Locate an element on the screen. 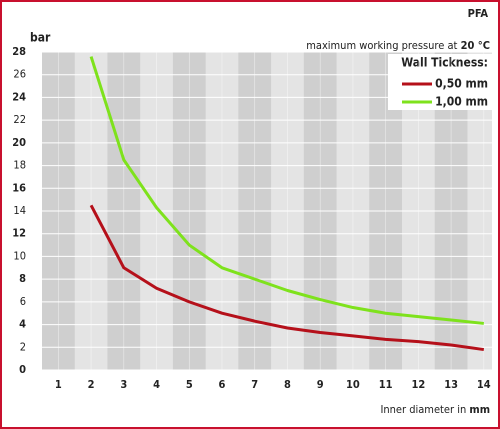 The height and width of the screenshot is (429, 500). y-tick-label: 28 is located at coordinates (19, 51).